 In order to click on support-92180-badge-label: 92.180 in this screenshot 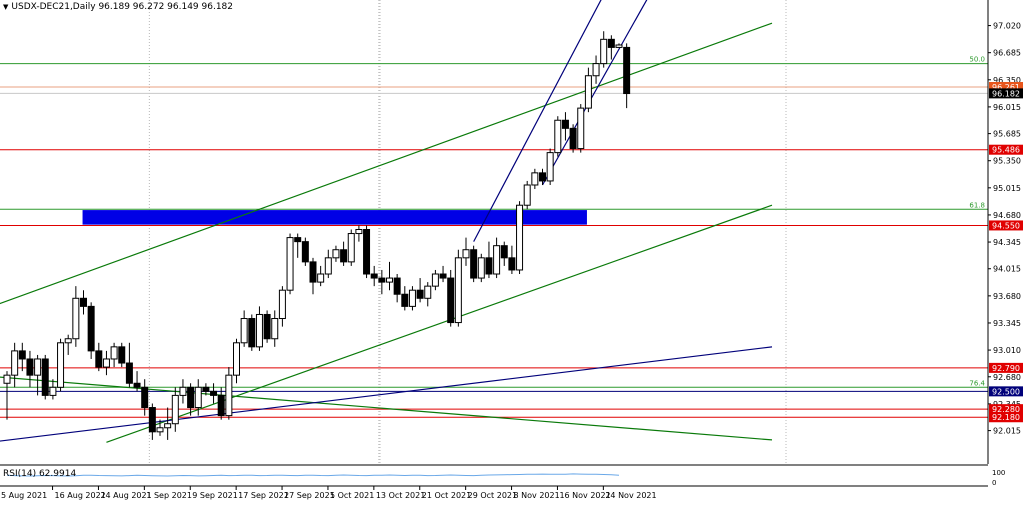, I will do `click(1006, 417)`.